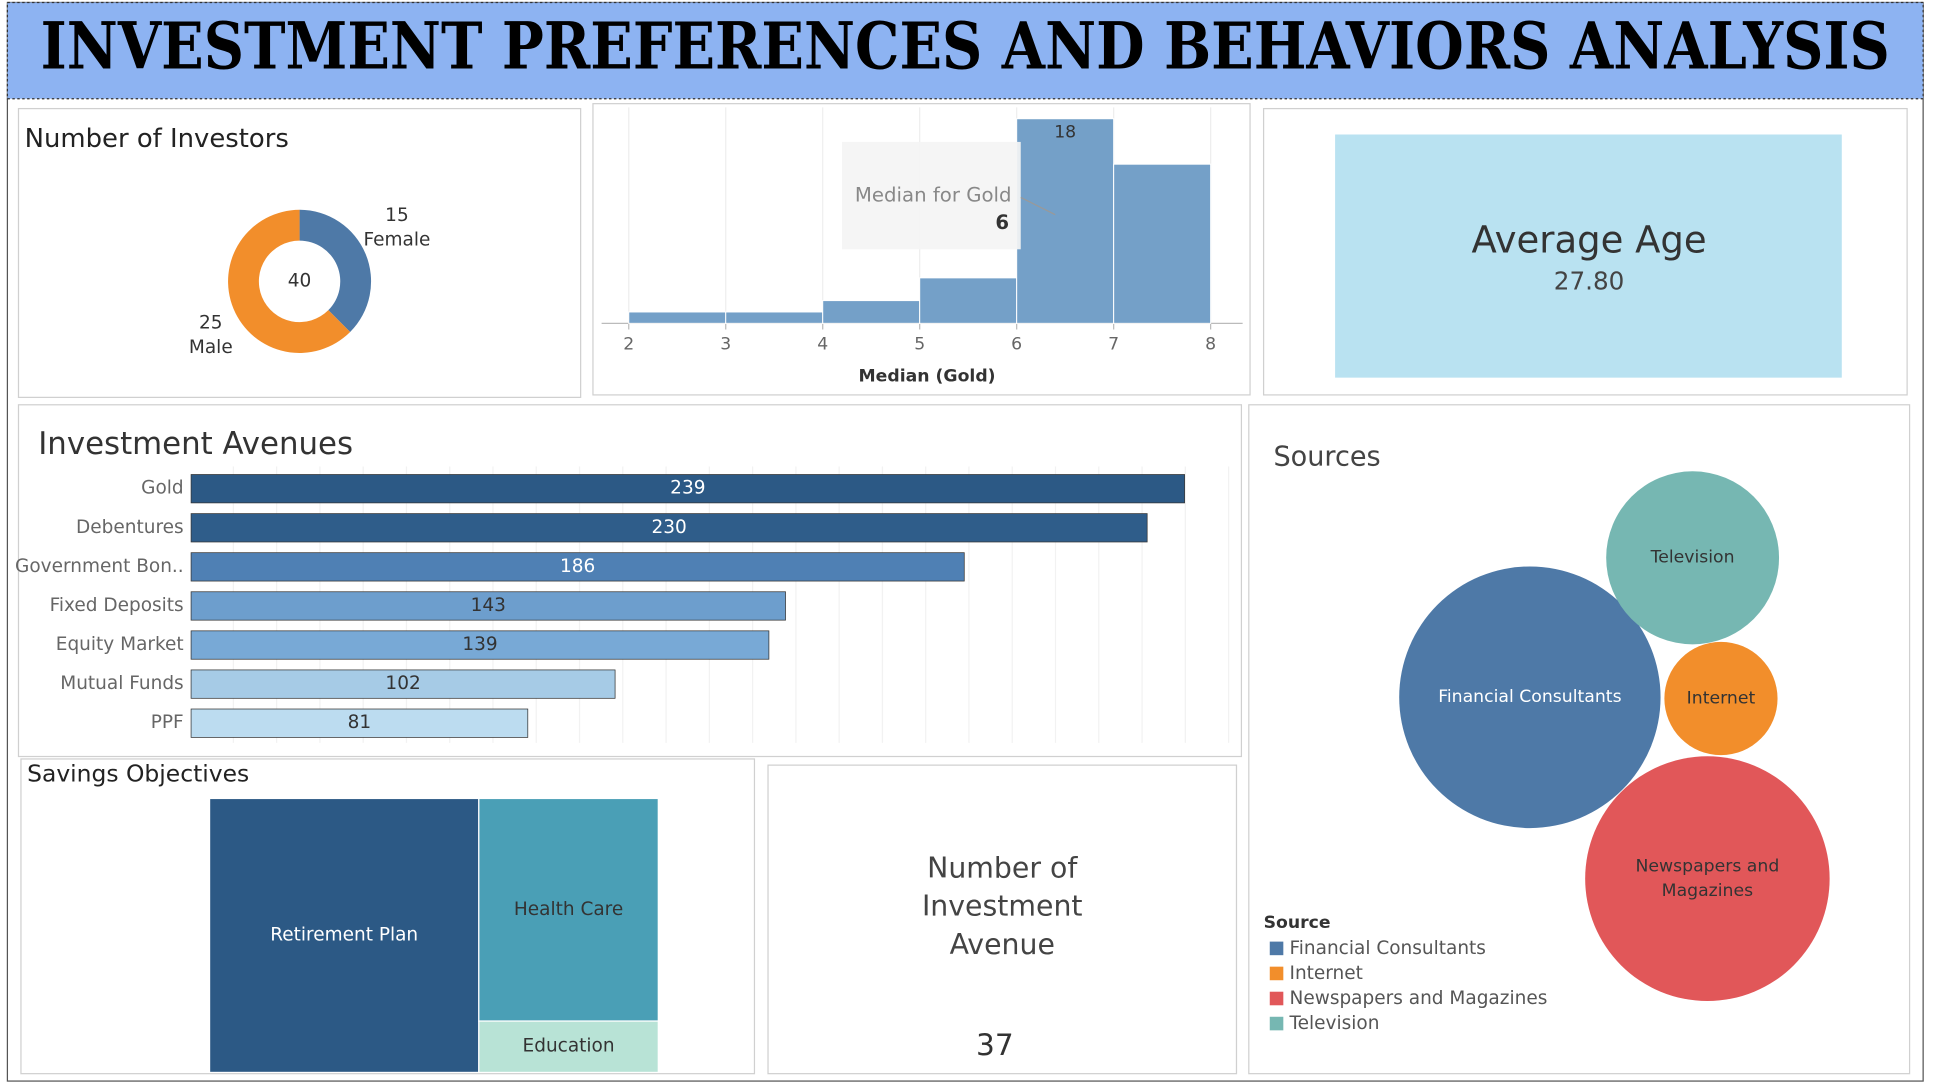  Describe the element at coordinates (211, 322) in the screenshot. I see `data-label: 25` at that location.